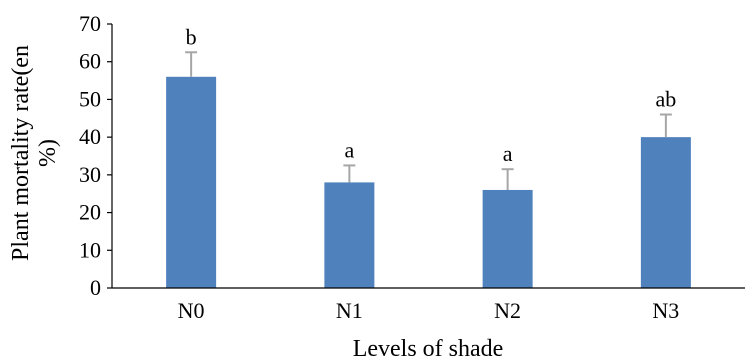  I want to click on x-axis-title: Levels of shade, so click(428, 349).